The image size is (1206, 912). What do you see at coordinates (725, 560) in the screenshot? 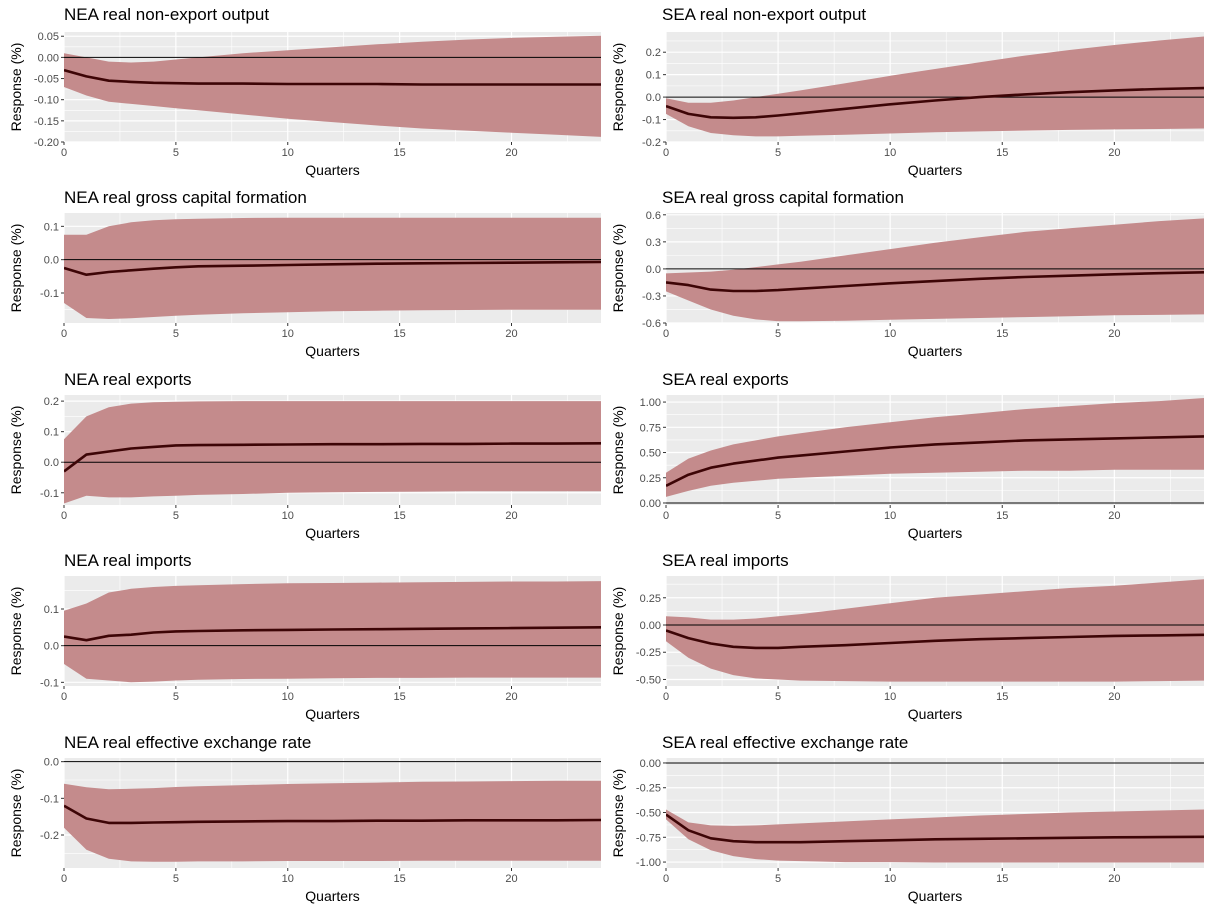
I see `panel-title: SEA real imports` at bounding box center [725, 560].